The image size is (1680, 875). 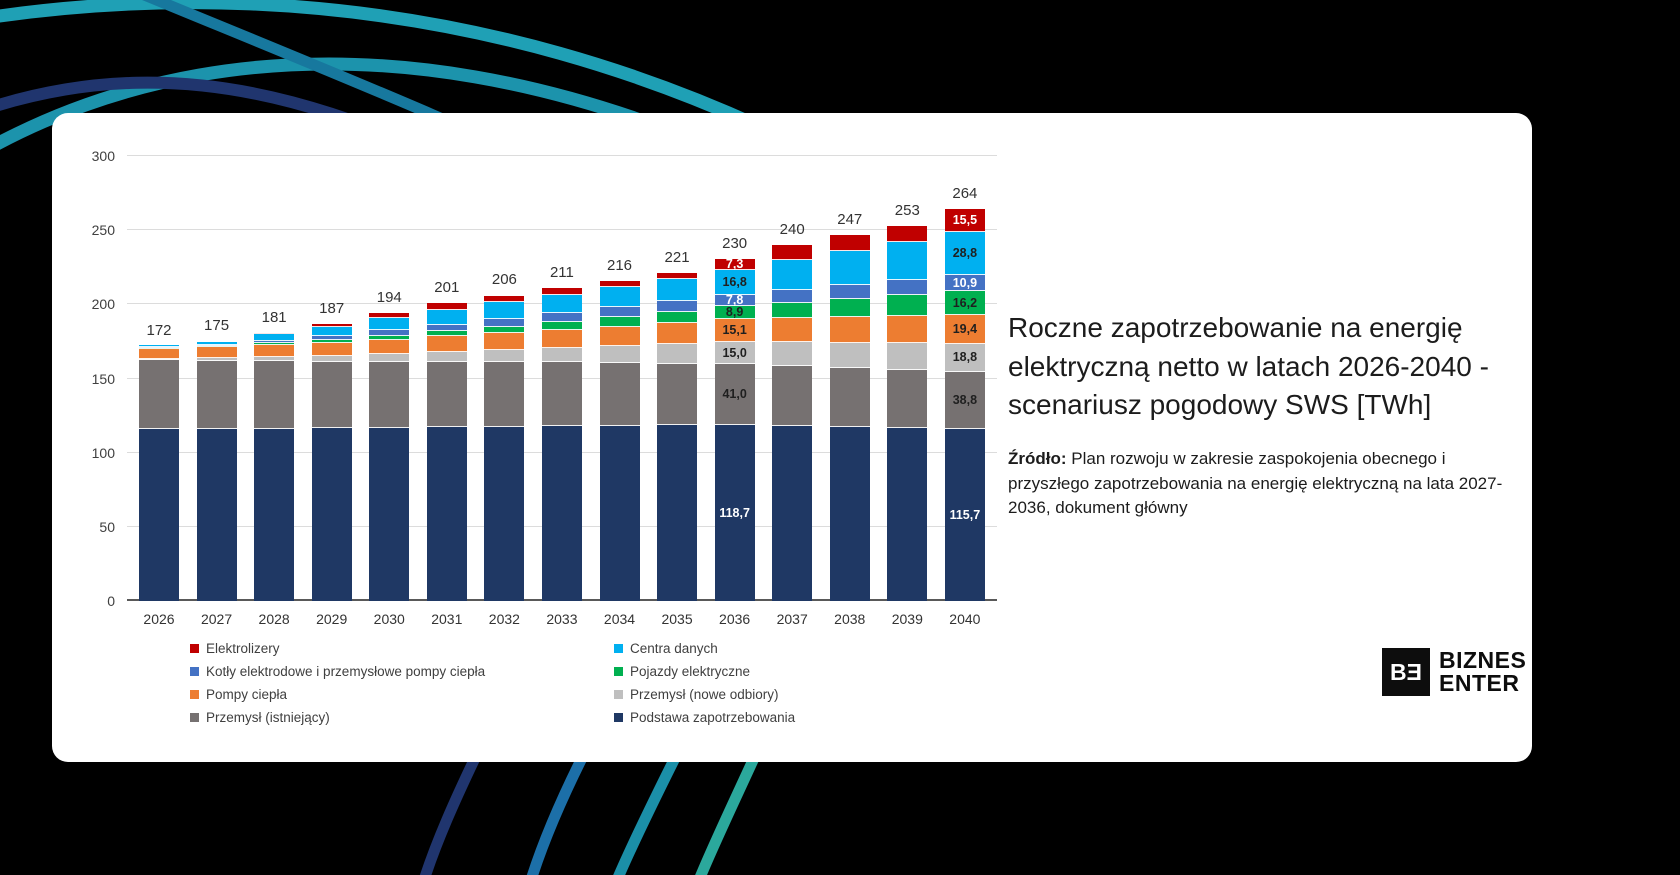 I want to click on legend-marker-icon, so click(x=618, y=671).